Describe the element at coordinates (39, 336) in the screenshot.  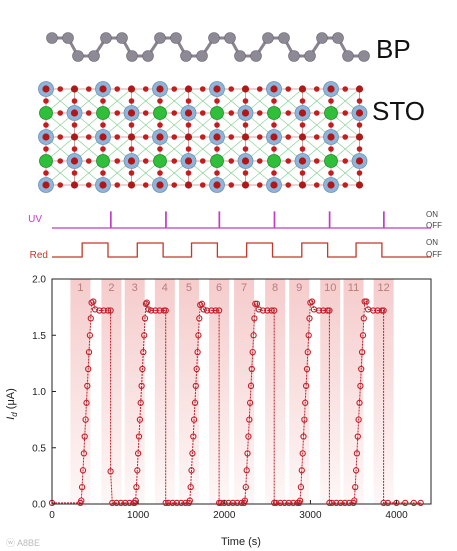
I see `y-tick-label: 1.5` at that location.